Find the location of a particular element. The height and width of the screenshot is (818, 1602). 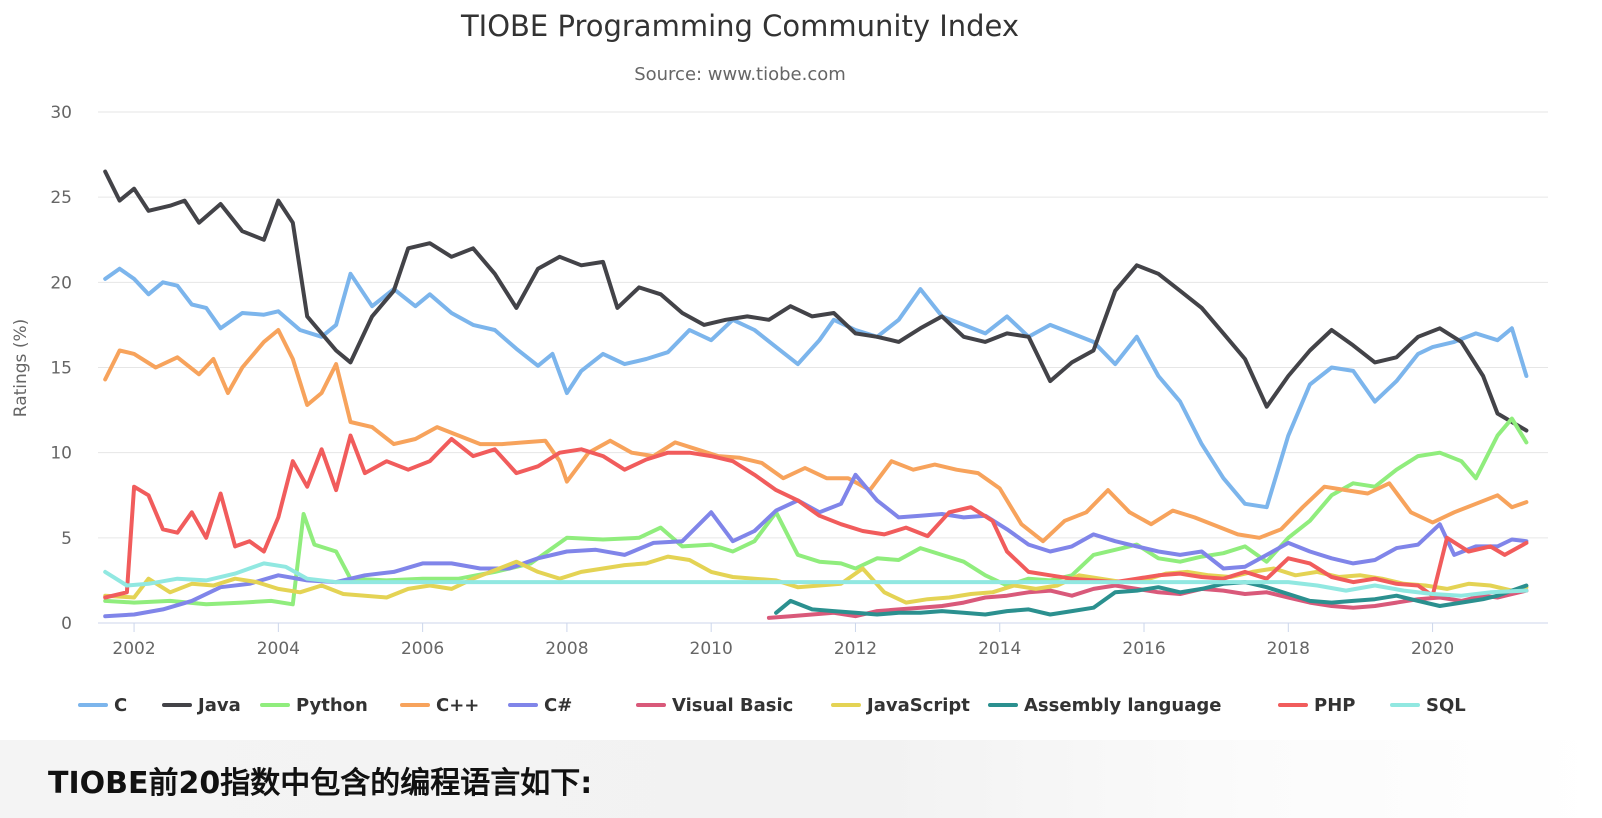

y-axis-ticks: 0 5 10 15 20 25 30 is located at coordinates (61, 368).